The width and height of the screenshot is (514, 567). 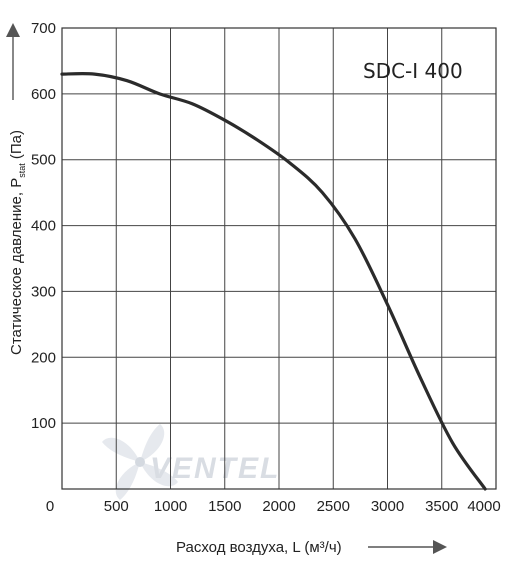 What do you see at coordinates (441, 506) in the screenshot?
I see `x-tick-label: 3500` at bounding box center [441, 506].